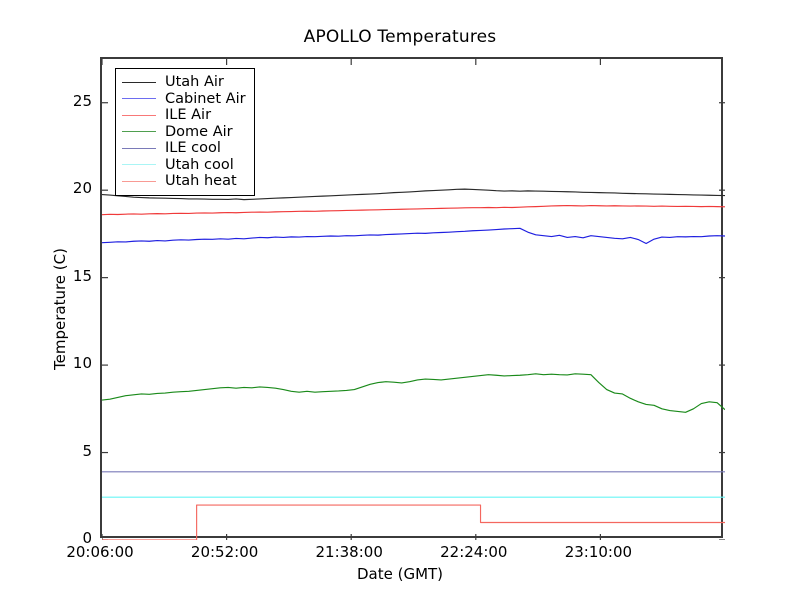 The width and height of the screenshot is (800, 600). I want to click on legend-item: Dome Air, so click(184, 132).